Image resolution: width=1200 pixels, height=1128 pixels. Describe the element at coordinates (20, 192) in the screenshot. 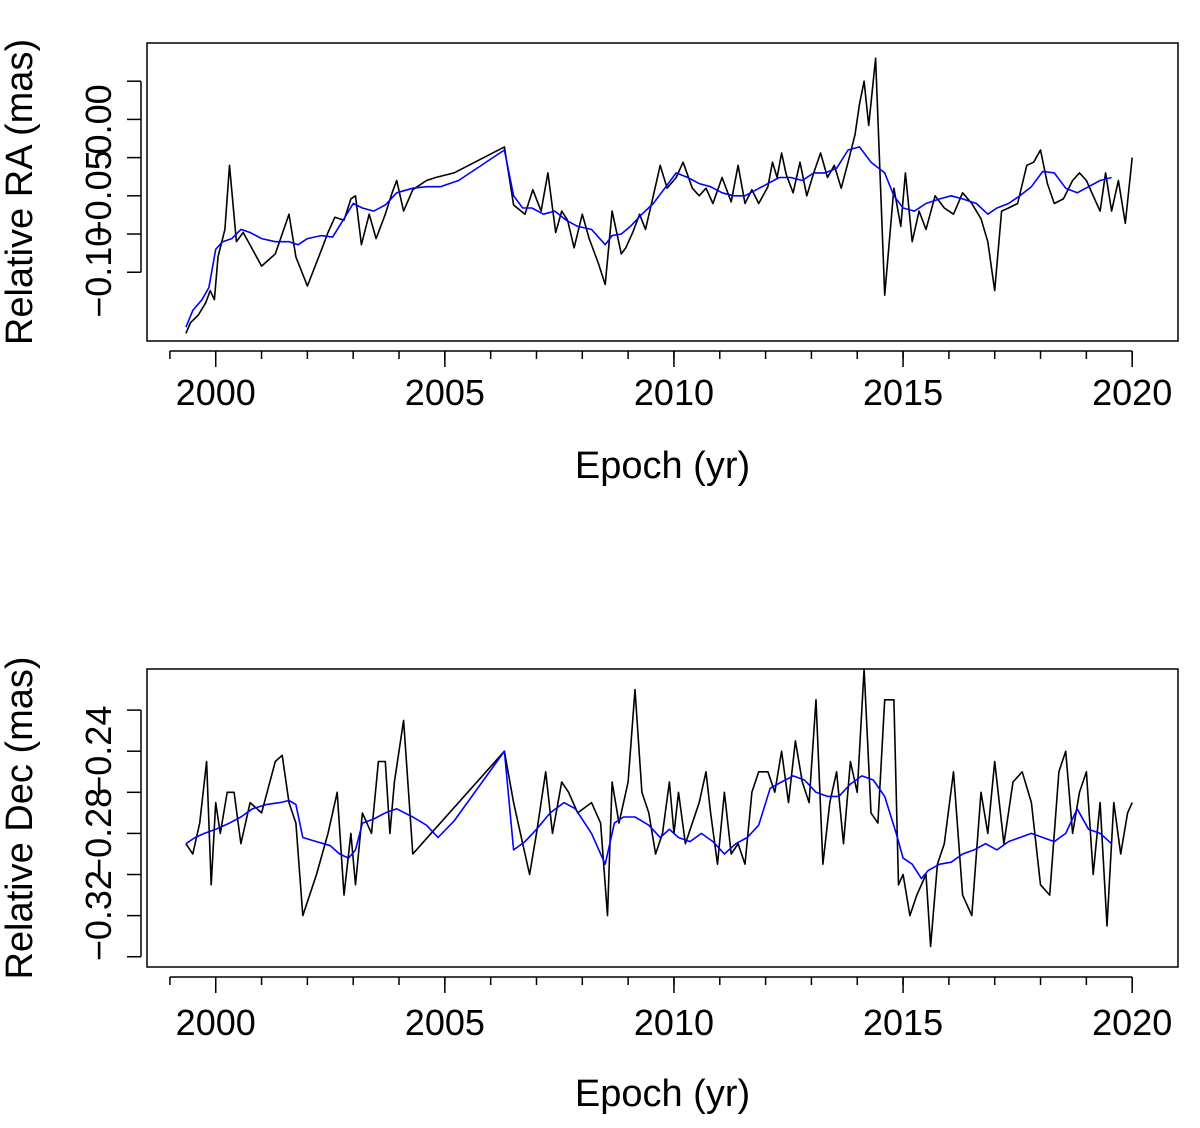

I see `y-axis-title: Relative RA (mas)` at that location.